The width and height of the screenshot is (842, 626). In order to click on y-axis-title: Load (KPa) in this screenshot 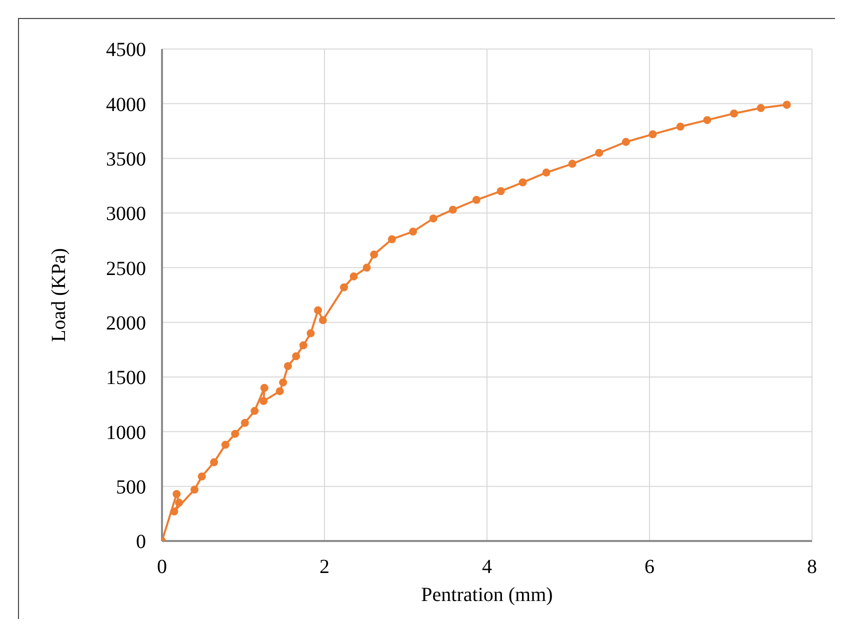, I will do `click(59, 295)`.